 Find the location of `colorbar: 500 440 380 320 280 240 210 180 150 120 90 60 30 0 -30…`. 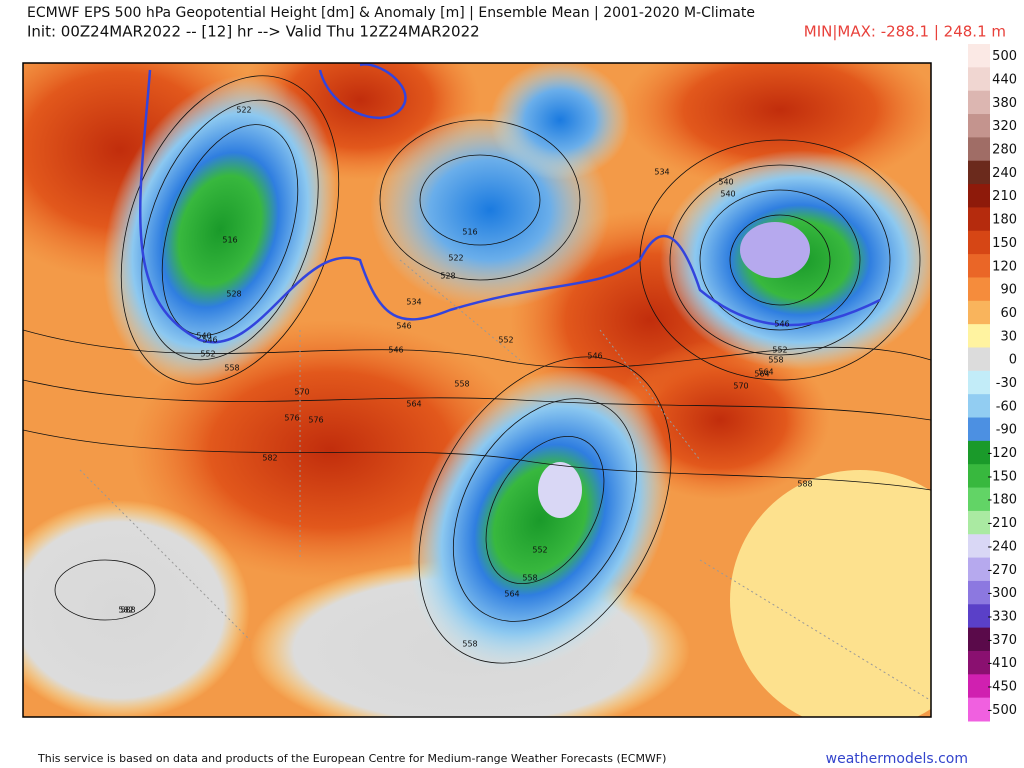

colorbar: 500 440 380 320 280 240 210 180 150 120 90 60 30 0 -30… is located at coordinates (992, 383).